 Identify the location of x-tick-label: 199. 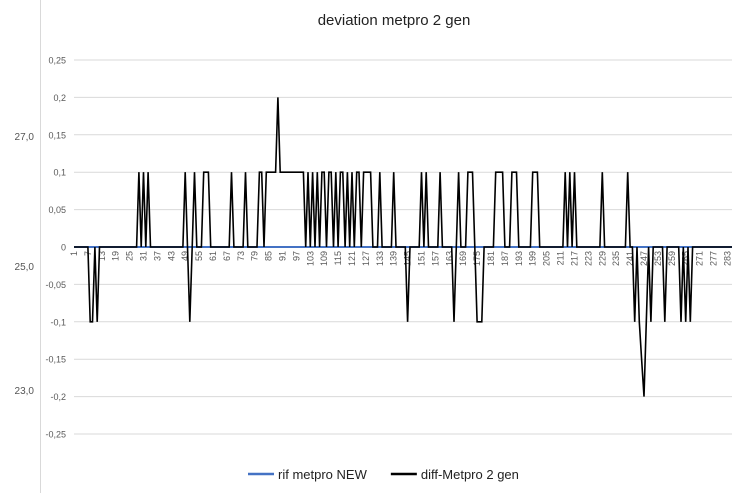
(533, 258).